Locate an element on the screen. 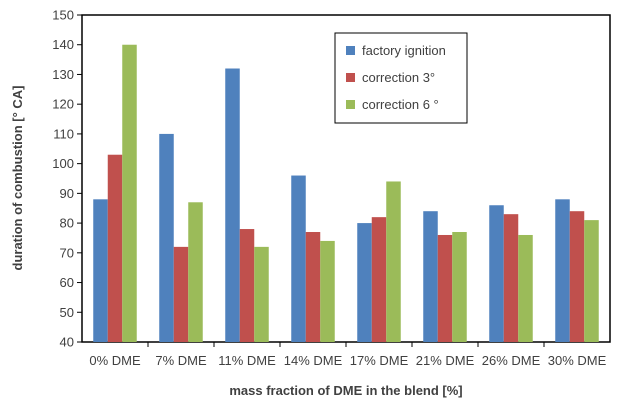 This screenshot has height=405, width=620. y-tick-label: 40 is located at coordinates (67, 342).